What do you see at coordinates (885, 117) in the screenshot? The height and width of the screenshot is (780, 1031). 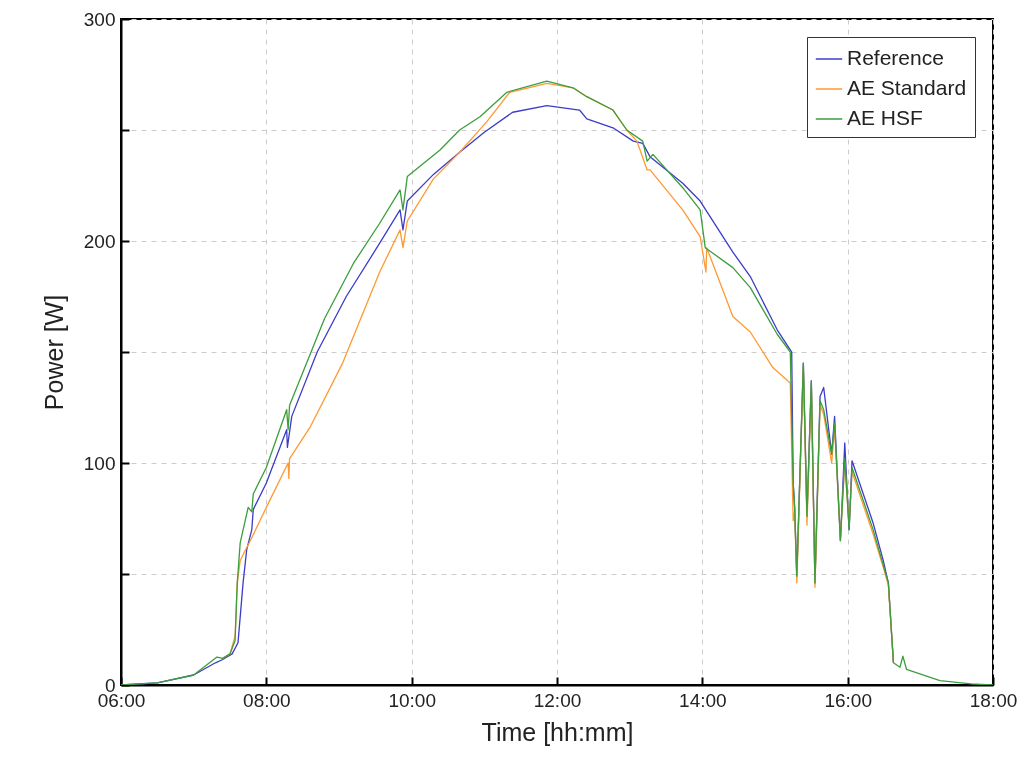 I see `legend-label: AE HSF` at bounding box center [885, 117].